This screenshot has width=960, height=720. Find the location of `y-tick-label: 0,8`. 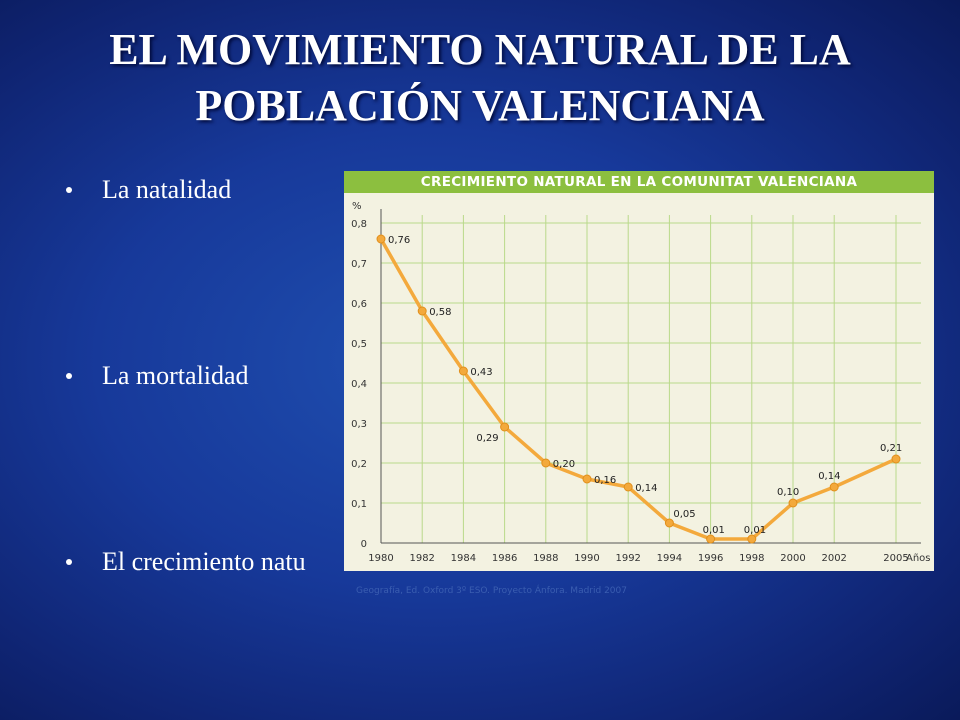

y-tick-label: 0,8 is located at coordinates (359, 224).